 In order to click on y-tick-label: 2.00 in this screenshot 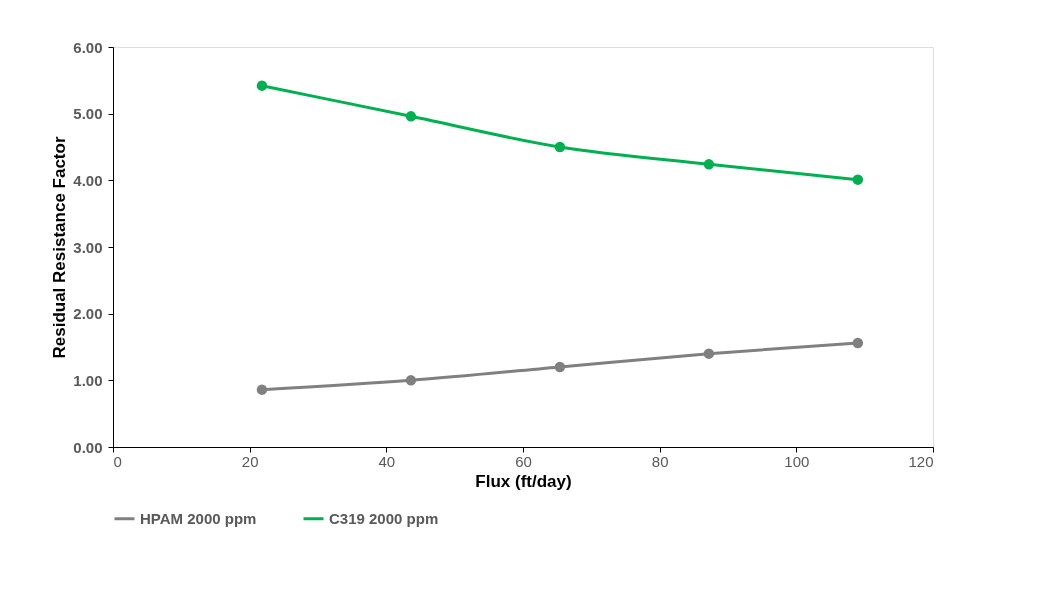, I will do `click(88, 314)`.